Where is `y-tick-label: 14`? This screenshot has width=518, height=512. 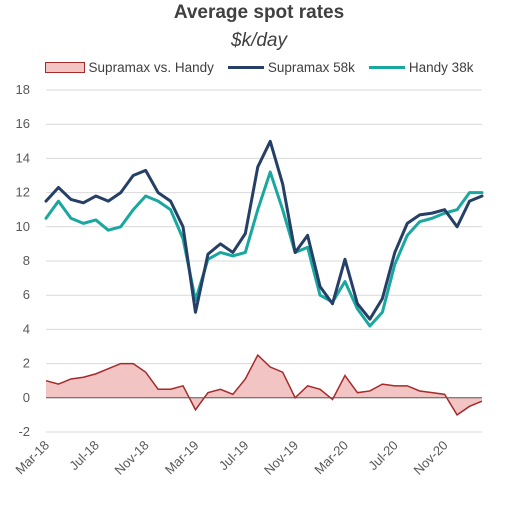
y-tick-label: 14 is located at coordinates (23, 157).